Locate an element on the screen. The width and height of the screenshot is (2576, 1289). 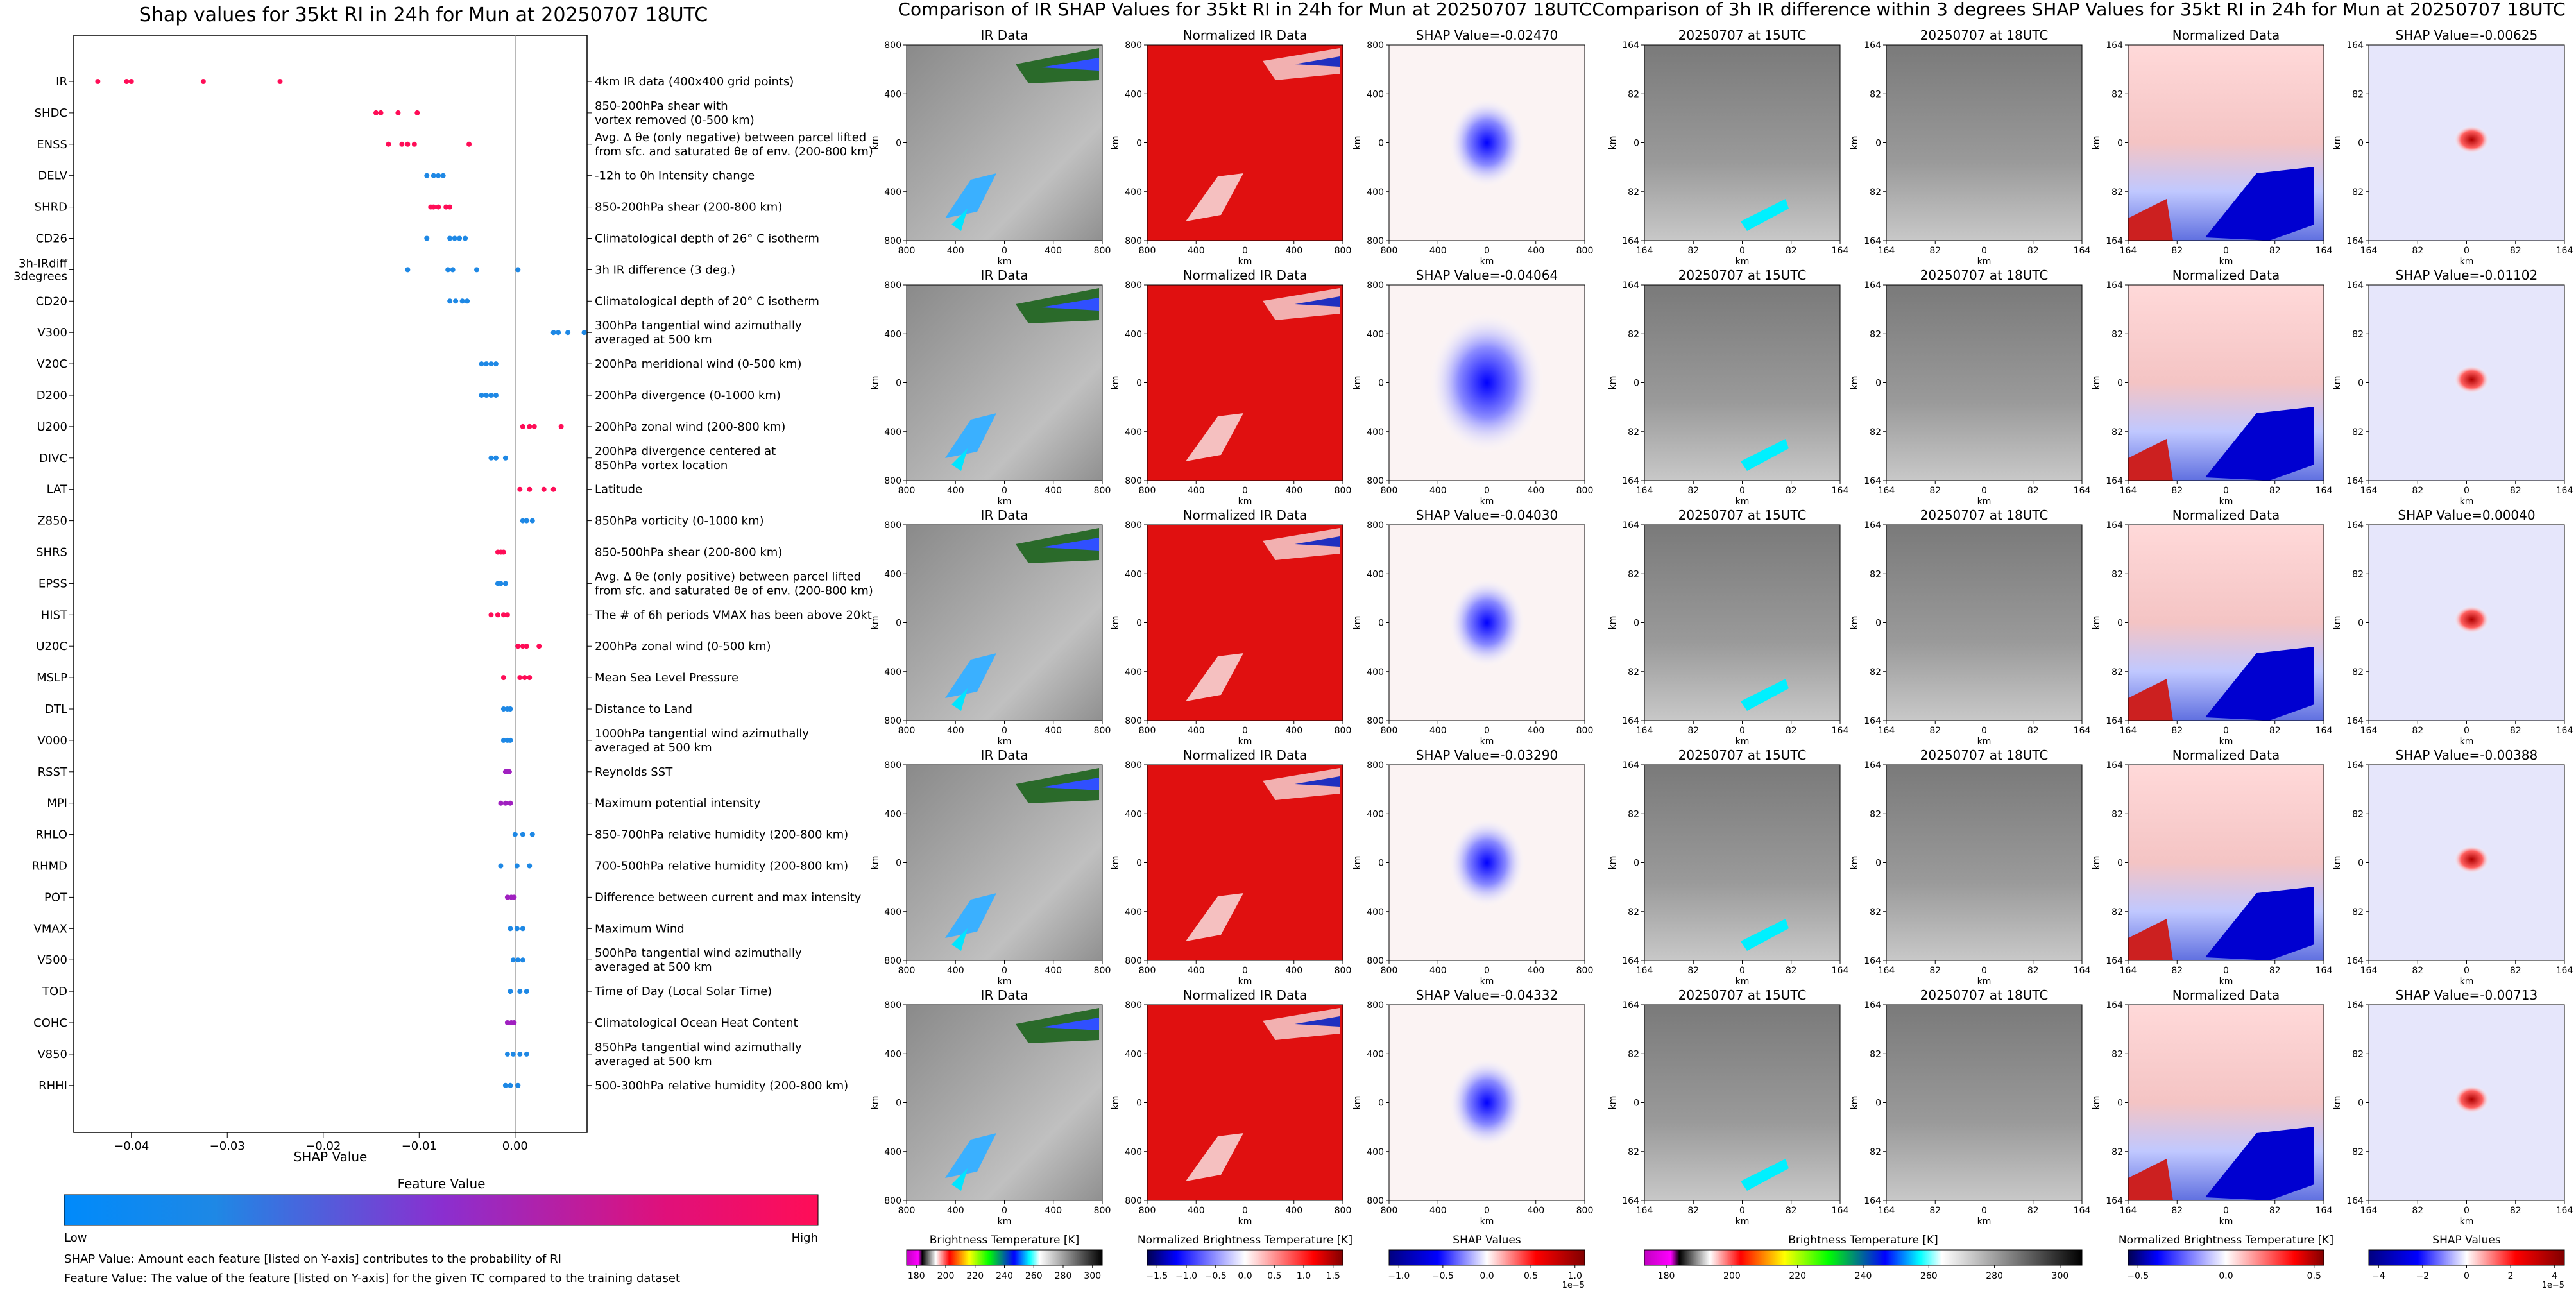
convective-cells is located at coordinates (970, 435).